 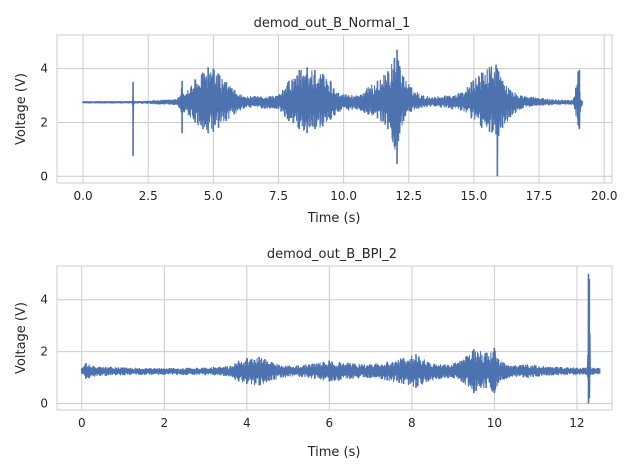 I want to click on x-tick-labels: 0.0 2.5 5.0 7.5 10.0 12.5 15.0 17.5 20.0, so click(x=346, y=196).